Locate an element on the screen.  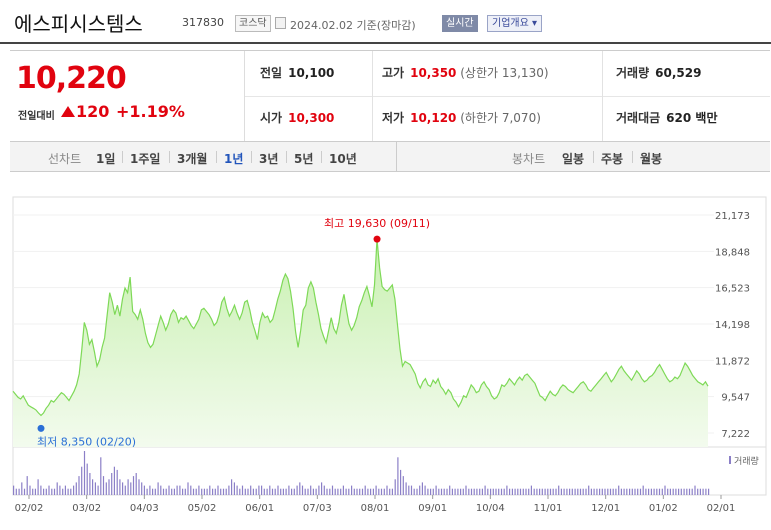
stock-name: 에스피시스템스 is located at coordinates (78, 24).